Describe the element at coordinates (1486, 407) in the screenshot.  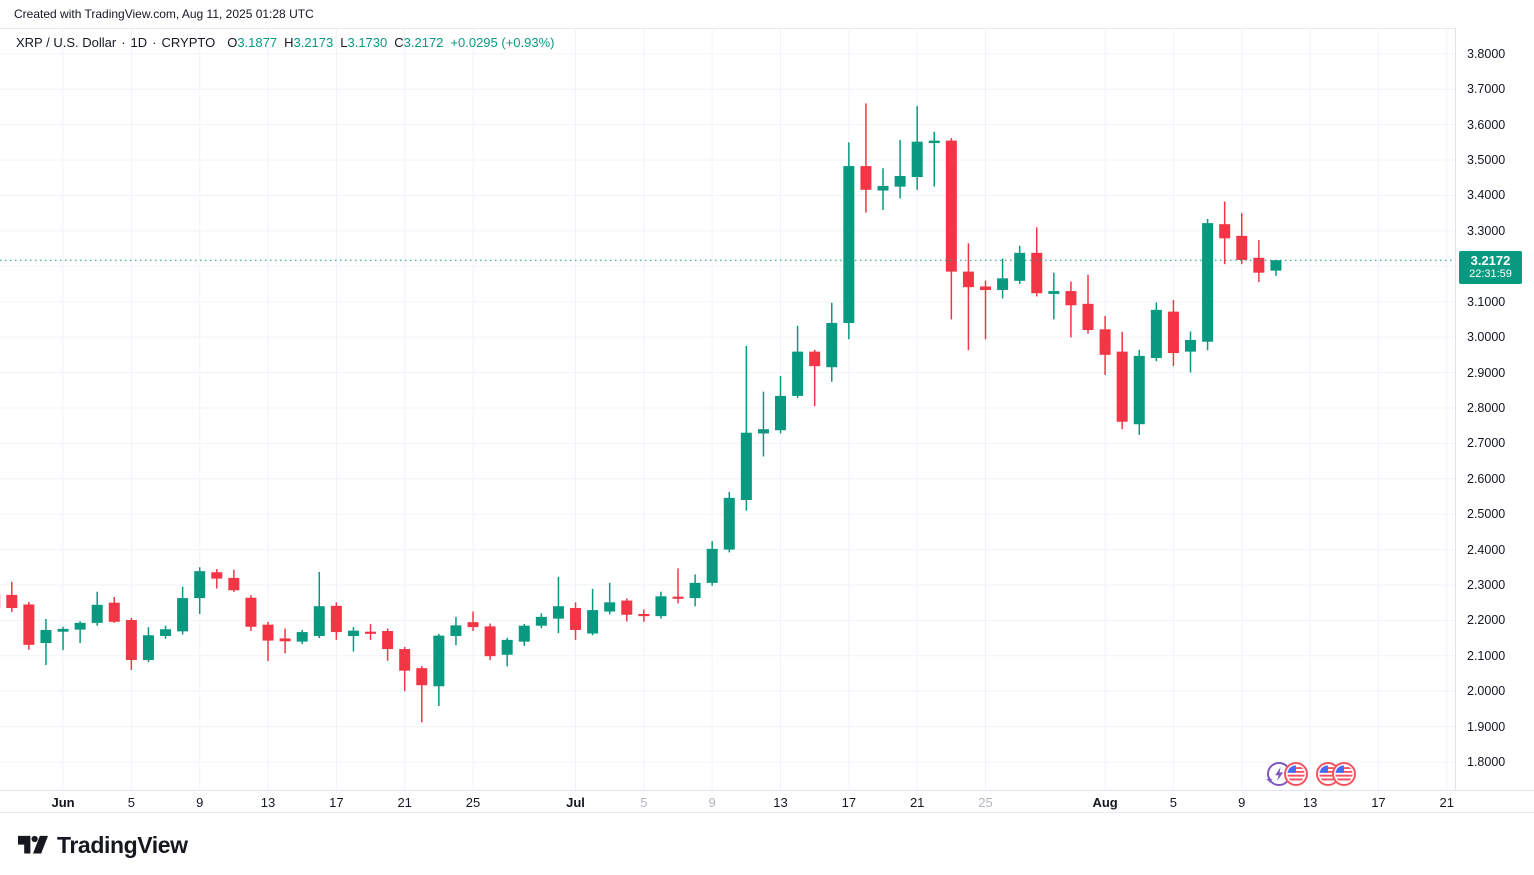
I see `price-axis-label: 2.8000` at that location.